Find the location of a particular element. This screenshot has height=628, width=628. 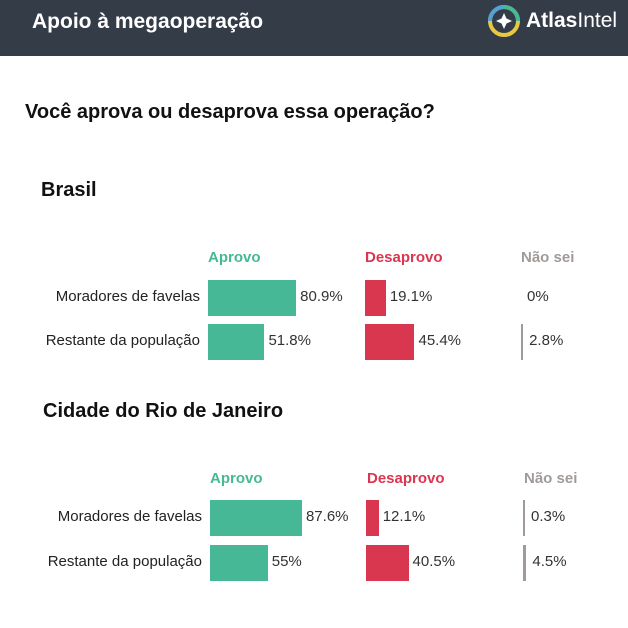

value-label: 51.8% is located at coordinates (289, 340).